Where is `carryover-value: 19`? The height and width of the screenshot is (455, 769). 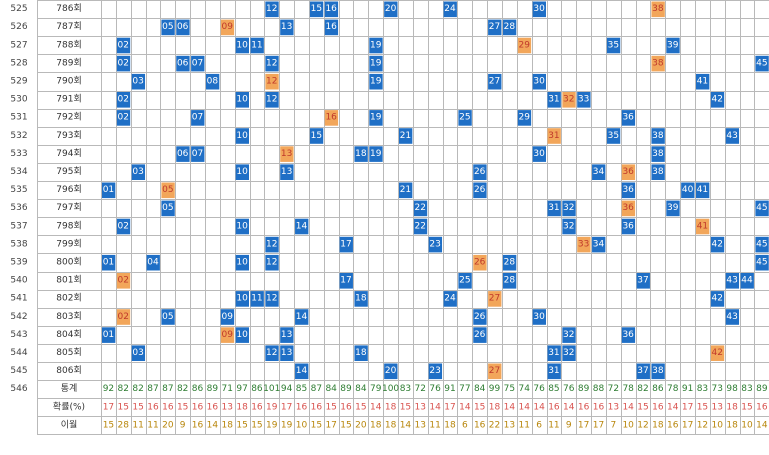
carryover-value: 19 is located at coordinates (287, 425).